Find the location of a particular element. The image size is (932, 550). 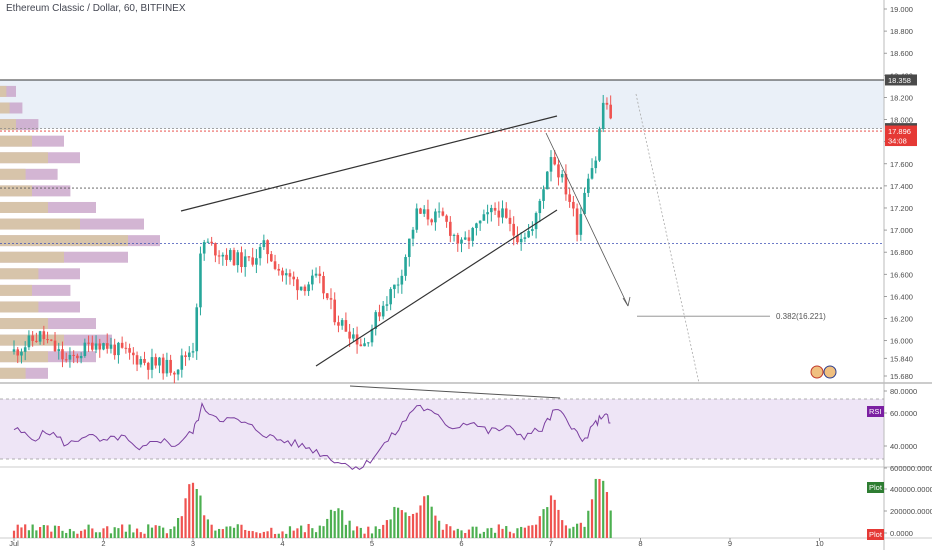

volume-badge-label: Plot is located at coordinates (876, 534).